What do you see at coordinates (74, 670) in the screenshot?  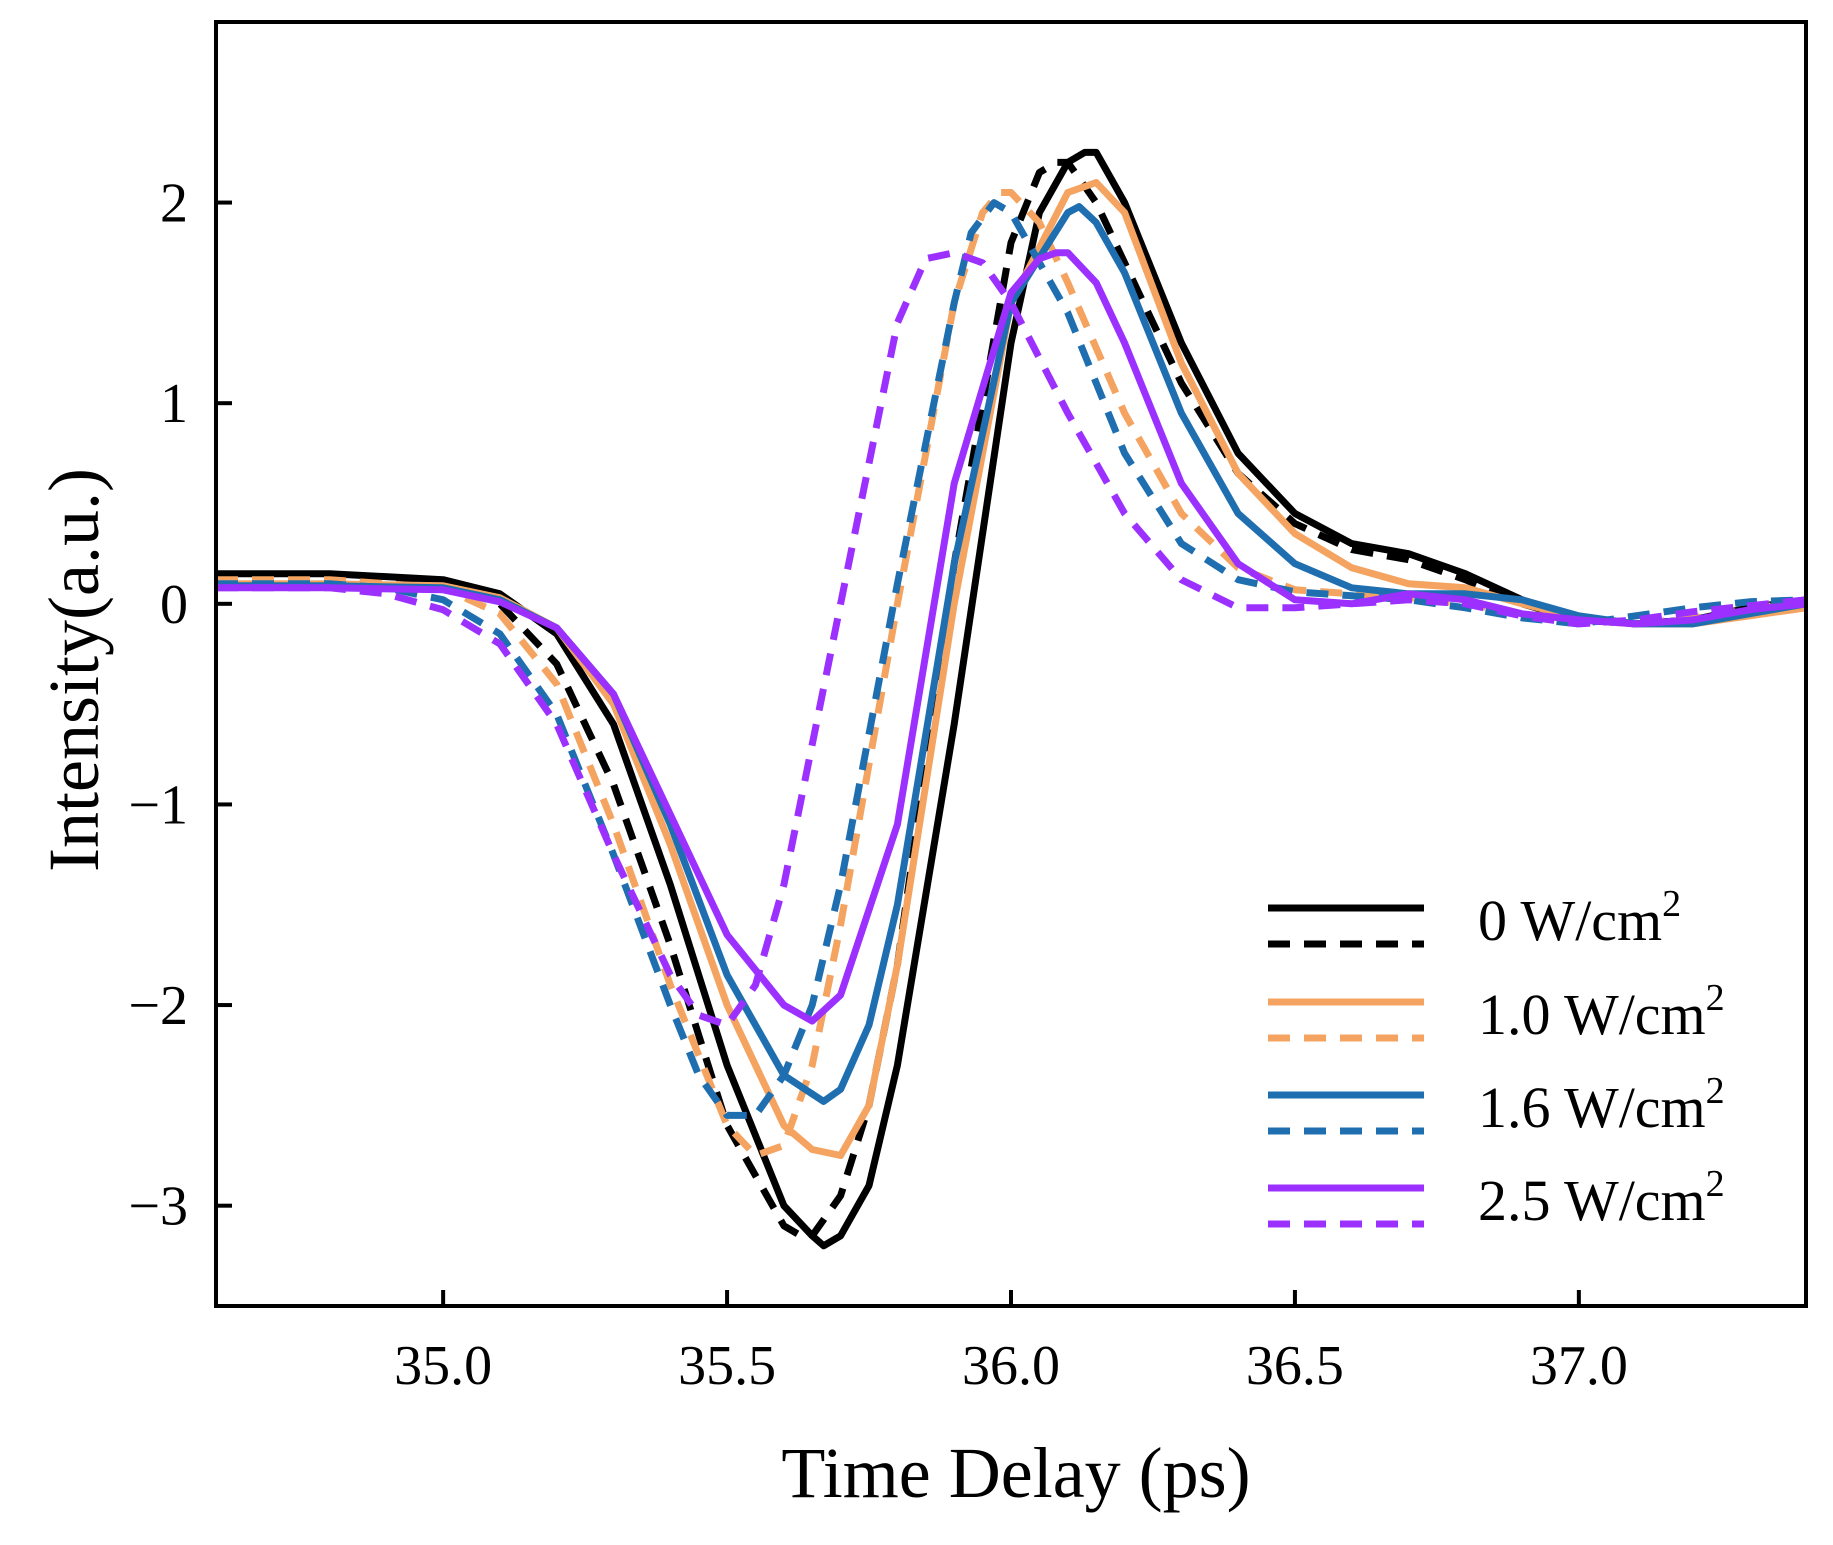 I see `y-axis-title: Intensity(a.u.)` at bounding box center [74, 670].